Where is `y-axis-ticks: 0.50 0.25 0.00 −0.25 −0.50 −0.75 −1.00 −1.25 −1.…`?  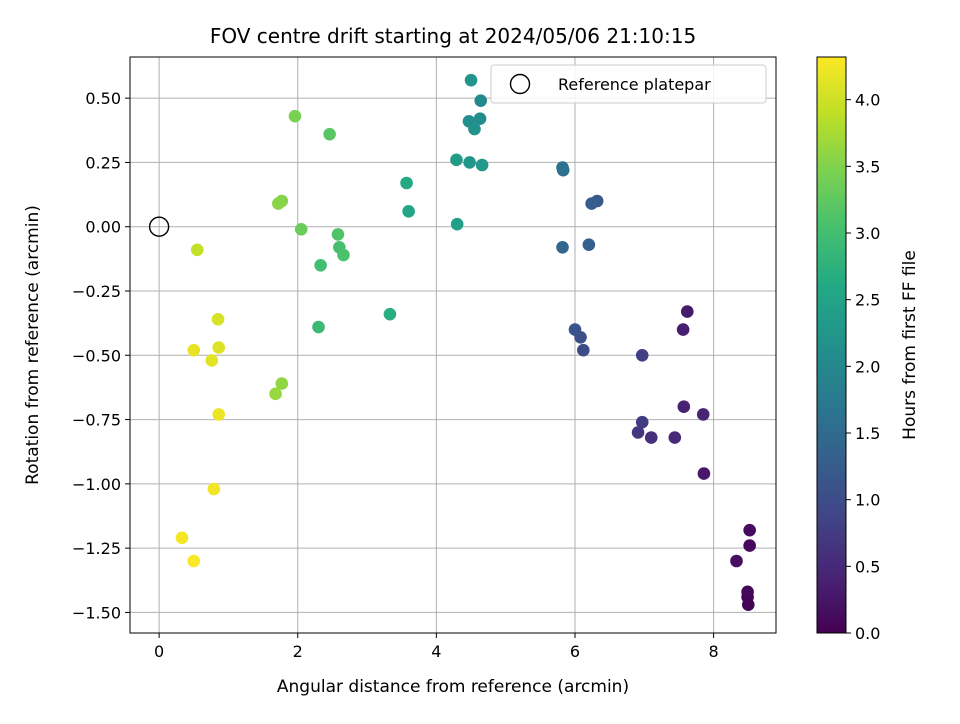
y-axis-ticks: 0.50 0.25 0.00 −0.25 −0.50 −0.75 −1.00 −1.25 −1.… is located at coordinates (101, 355).